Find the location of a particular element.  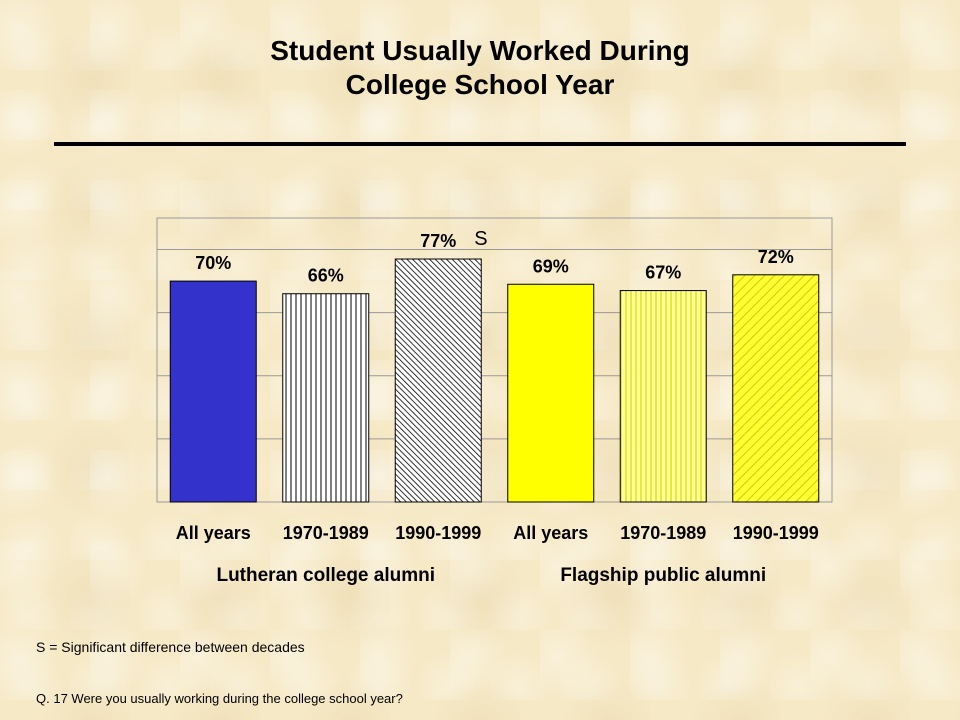

value-label: 66% is located at coordinates (326, 276).